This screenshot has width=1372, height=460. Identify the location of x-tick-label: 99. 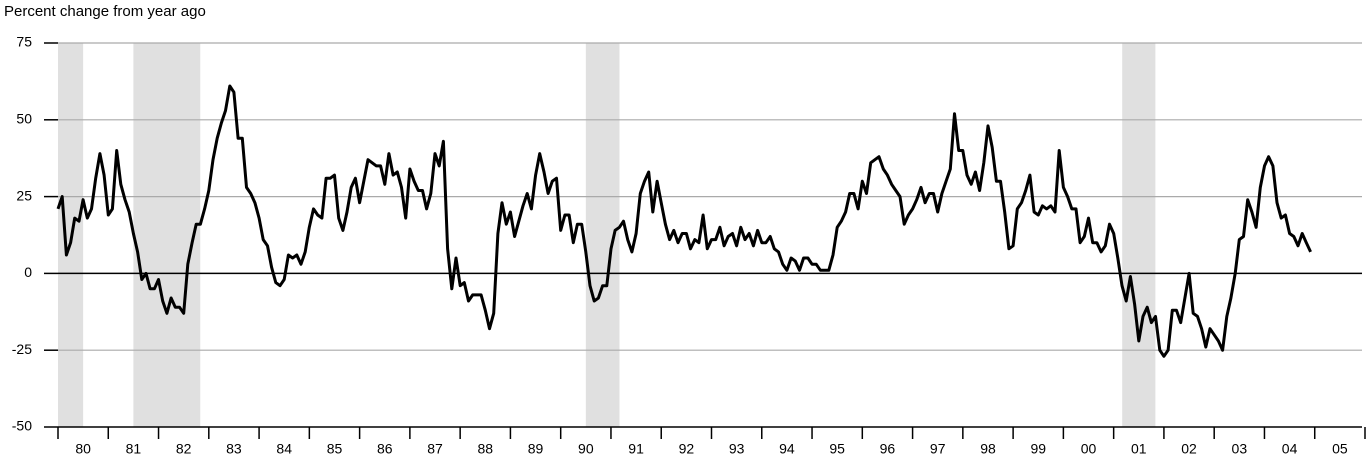
(1038, 449).